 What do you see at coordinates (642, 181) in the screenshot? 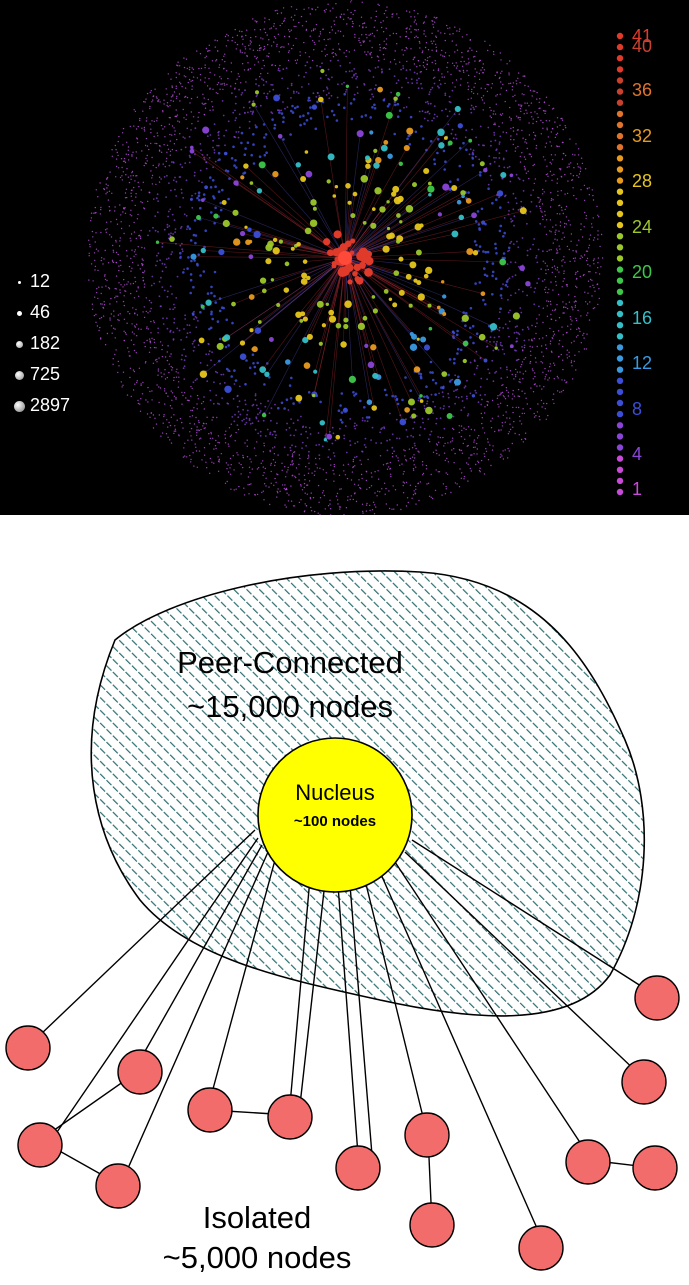
I see `color-legend-label: 28` at bounding box center [642, 181].